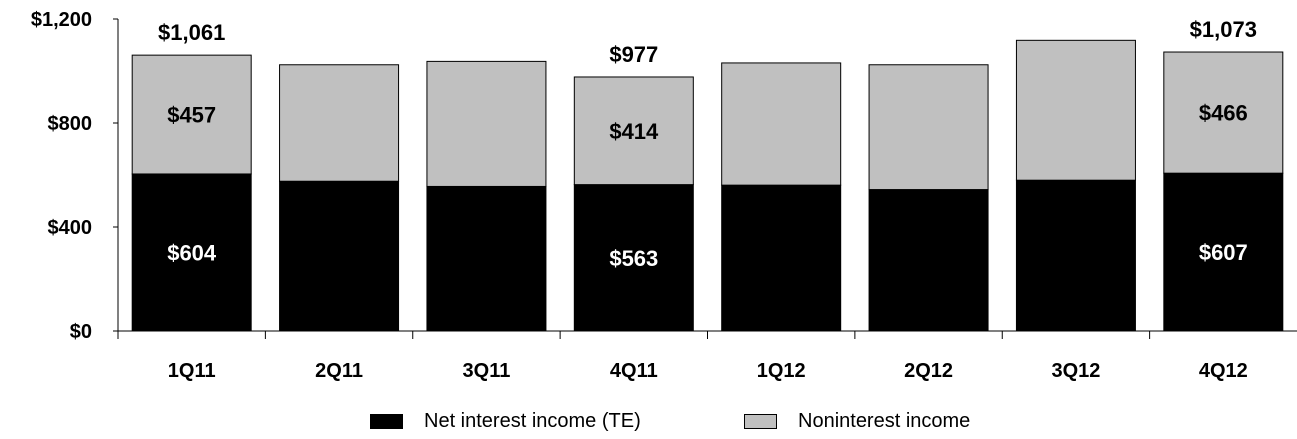 The height and width of the screenshot is (439, 1297). I want to click on bar-noninterest-income-4q11, so click(633, 131).